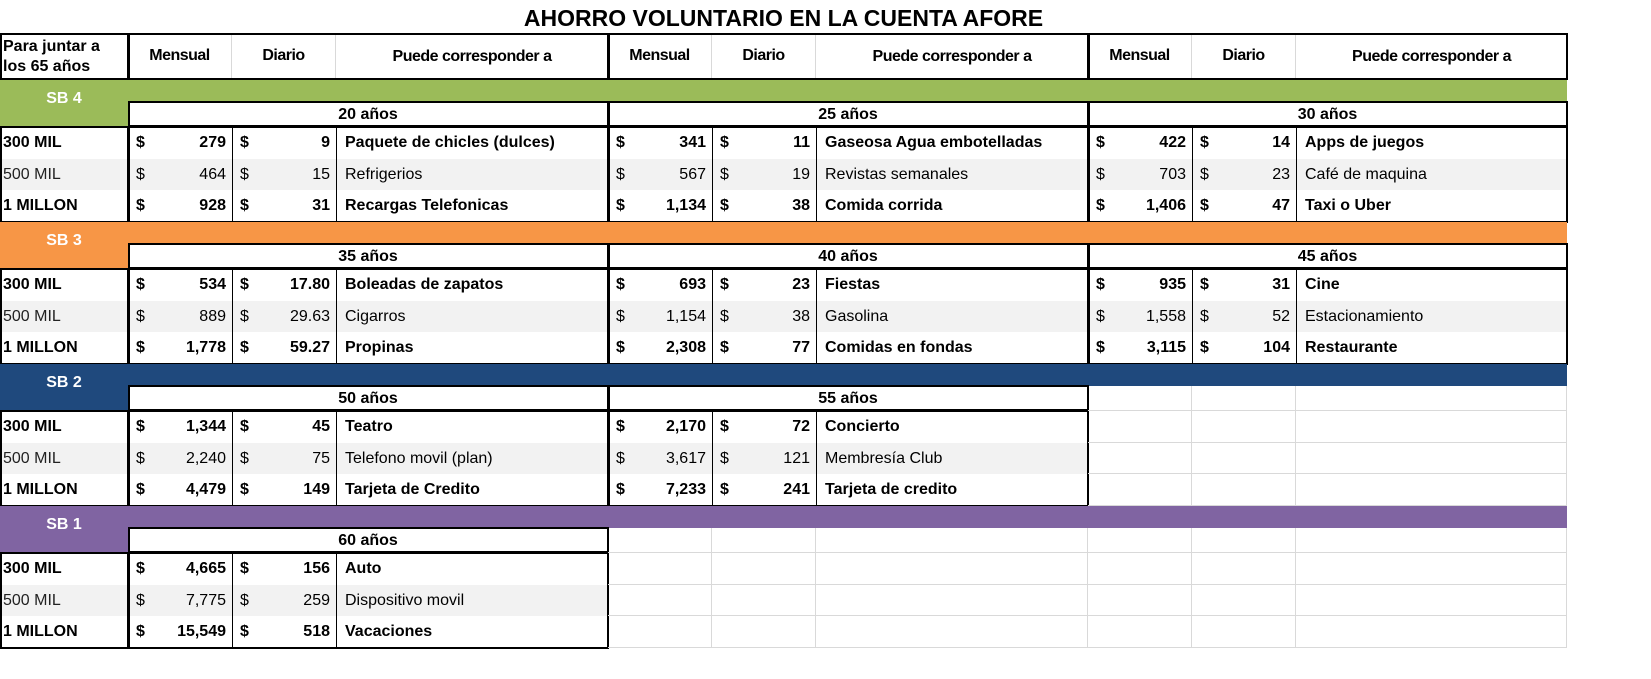  What do you see at coordinates (205, 489) in the screenshot?
I see `monthly-value: 4,479` at bounding box center [205, 489].